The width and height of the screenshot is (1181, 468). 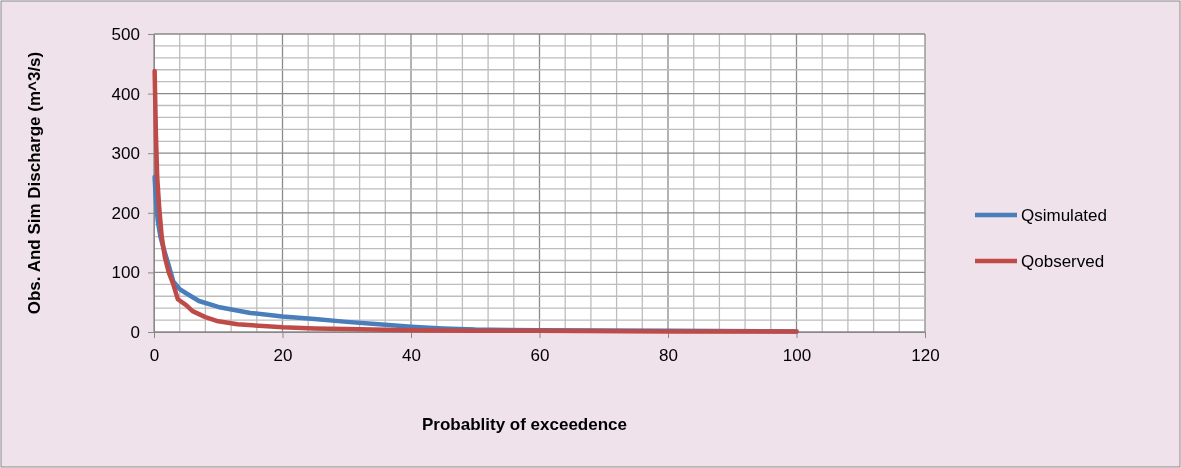 What do you see at coordinates (524, 424) in the screenshot?
I see `x-axis-title: Probablity of exceedence` at bounding box center [524, 424].